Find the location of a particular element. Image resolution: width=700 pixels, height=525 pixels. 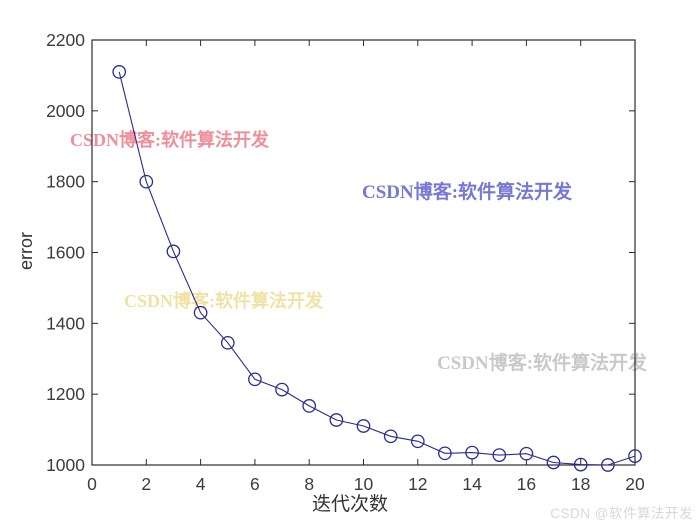

y-tick-label: 1400 is located at coordinates (65, 323).